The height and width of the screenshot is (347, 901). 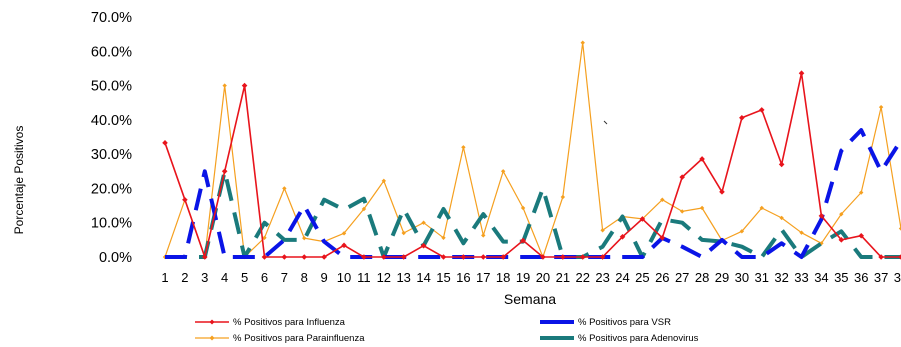 What do you see at coordinates (702, 277) in the screenshot?
I see `x-tick-label: 28` at bounding box center [702, 277].